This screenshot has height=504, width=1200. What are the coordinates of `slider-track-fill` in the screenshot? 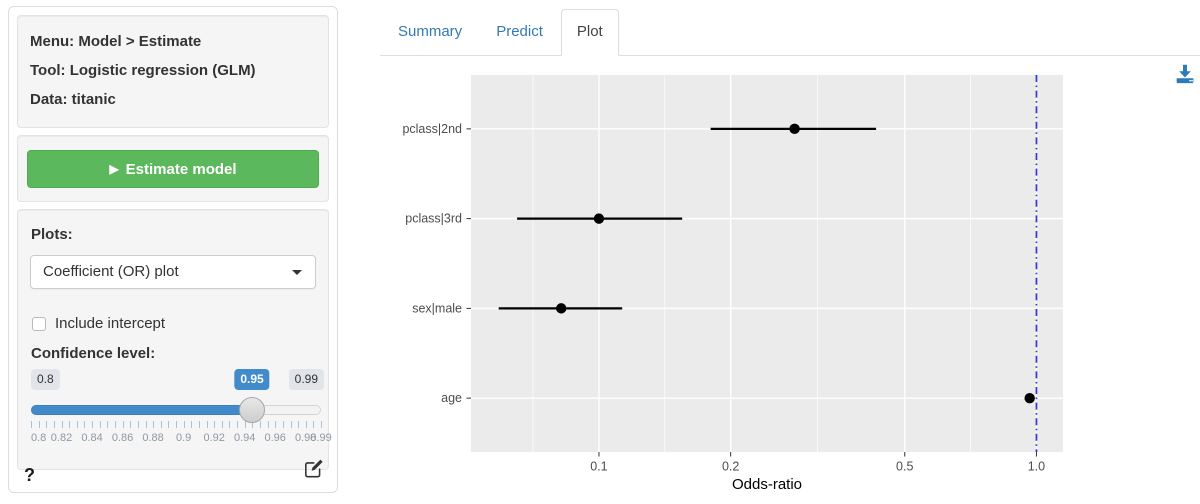 It's located at (141, 410).